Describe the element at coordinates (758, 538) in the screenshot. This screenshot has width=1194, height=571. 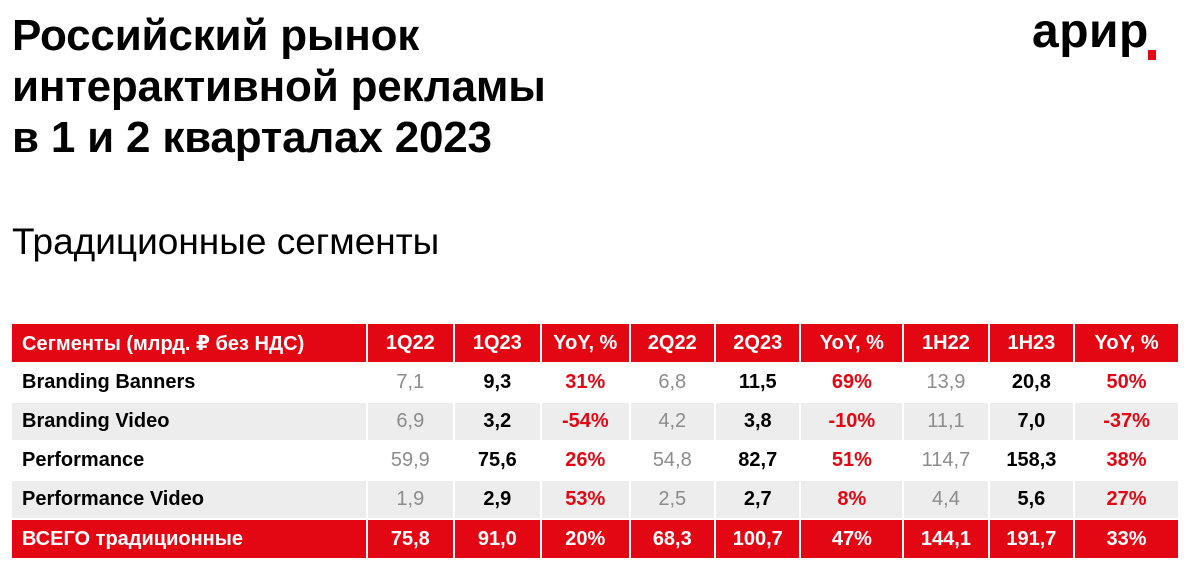
I see `total-cell: 100,7` at that location.